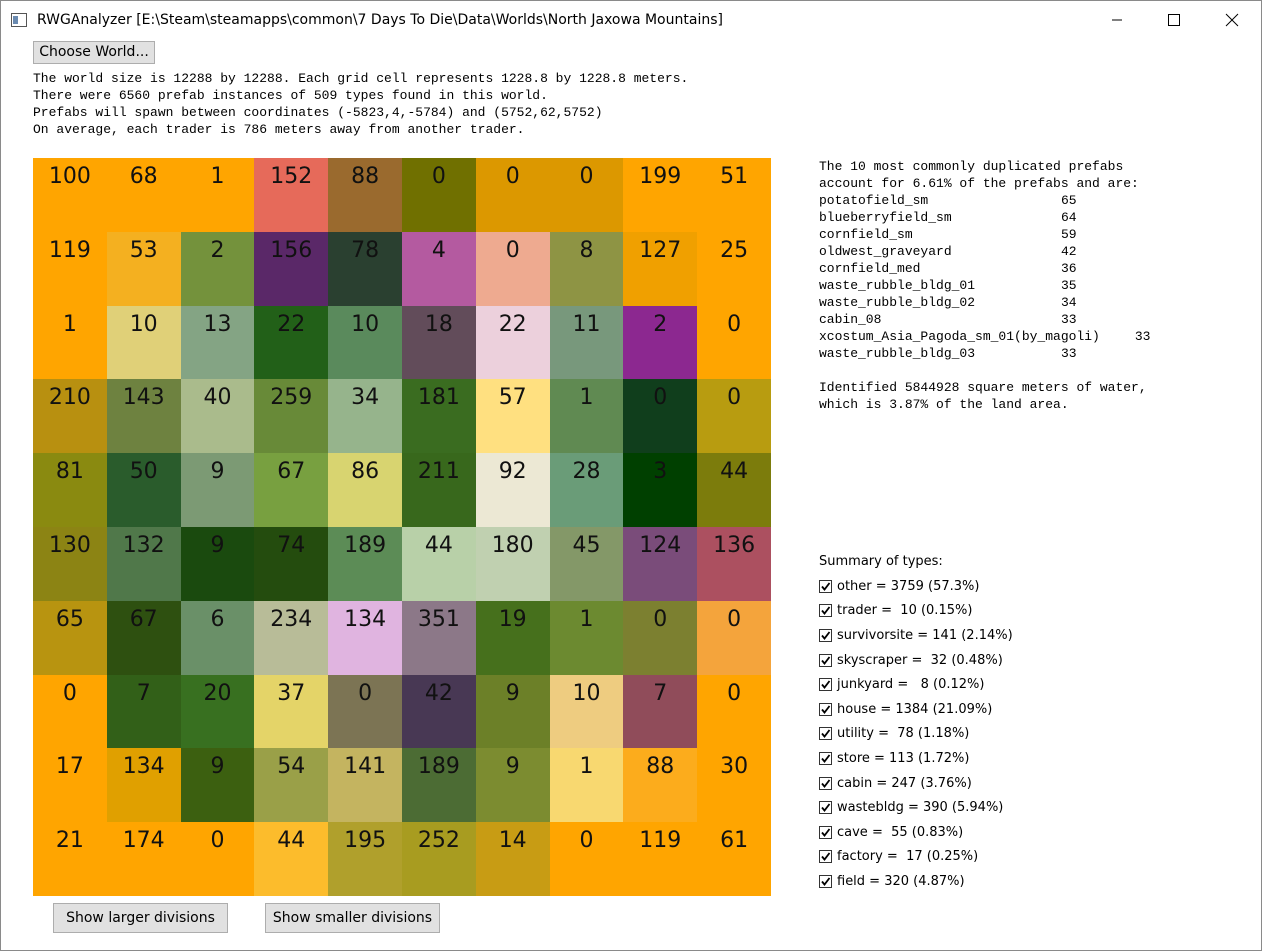 Image resolution: width=1262 pixels, height=951 pixels. What do you see at coordinates (291, 711) in the screenshot?
I see `grid-cell: 37` at bounding box center [291, 711].